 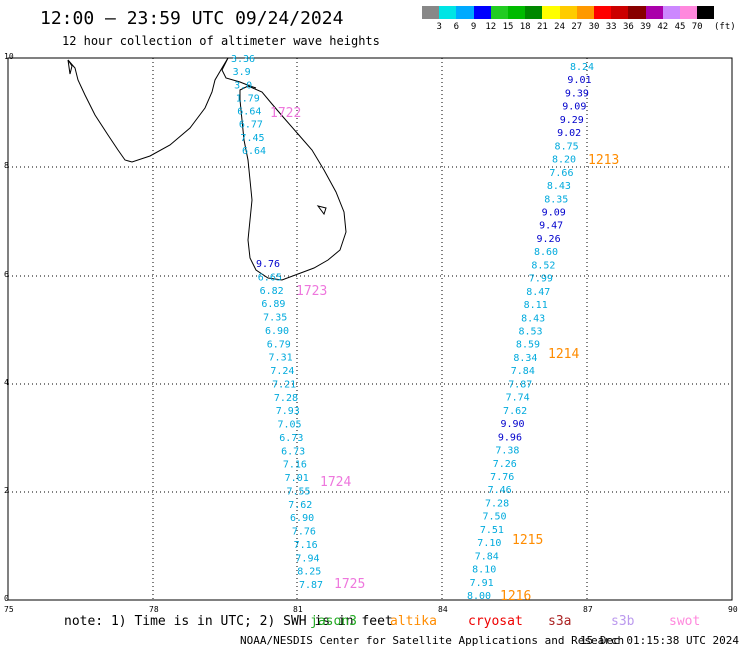 What do you see at coordinates (559, 186) in the screenshot?
I see `wave-height-value: 8.43` at bounding box center [559, 186].